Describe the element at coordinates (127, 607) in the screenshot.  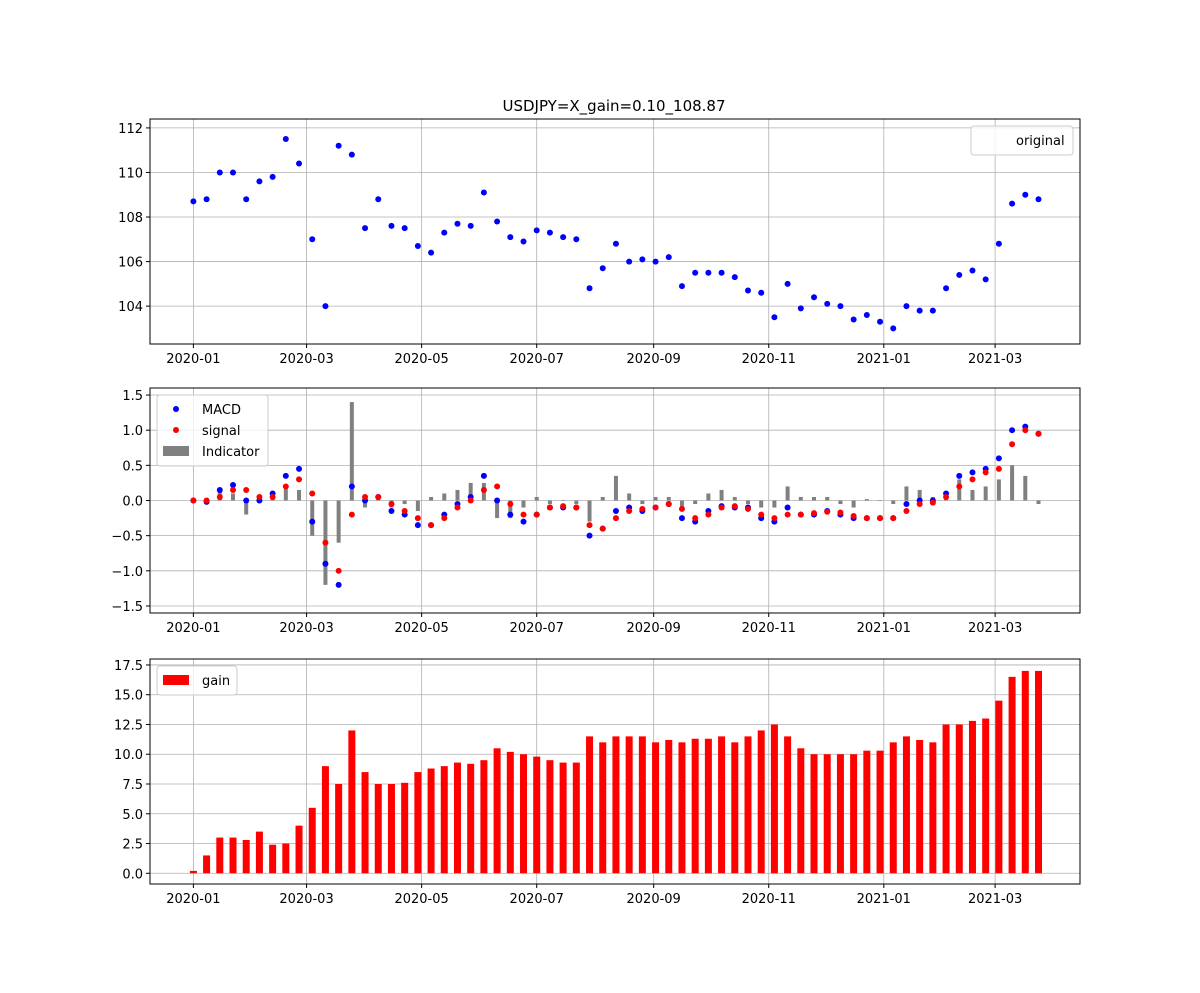
I see `y-tick-label: −1.5` at that location.